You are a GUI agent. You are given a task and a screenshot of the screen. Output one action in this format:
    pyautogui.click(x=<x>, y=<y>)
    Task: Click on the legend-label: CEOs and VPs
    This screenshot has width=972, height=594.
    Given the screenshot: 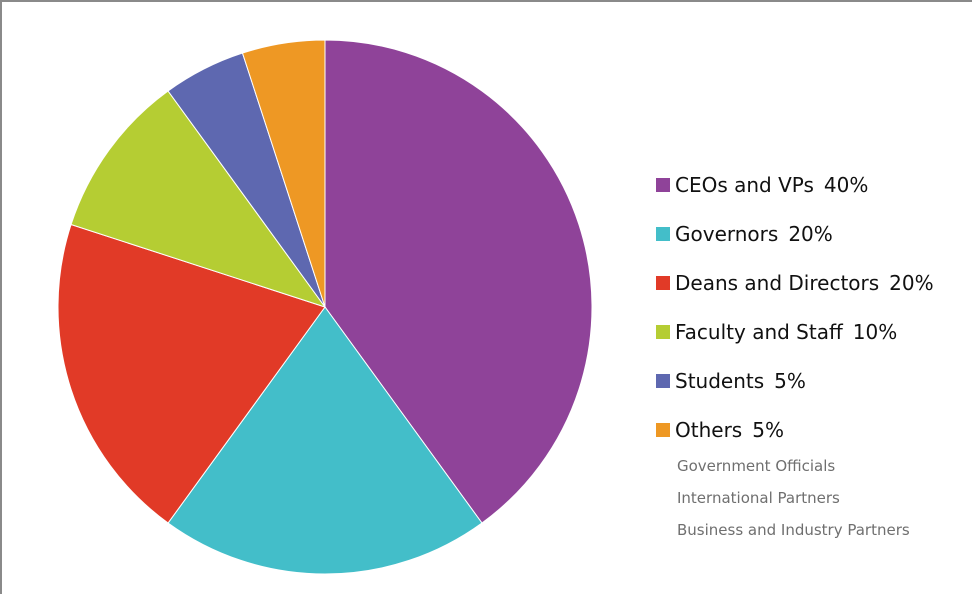 What is the action you would take?
    pyautogui.click(x=744, y=185)
    